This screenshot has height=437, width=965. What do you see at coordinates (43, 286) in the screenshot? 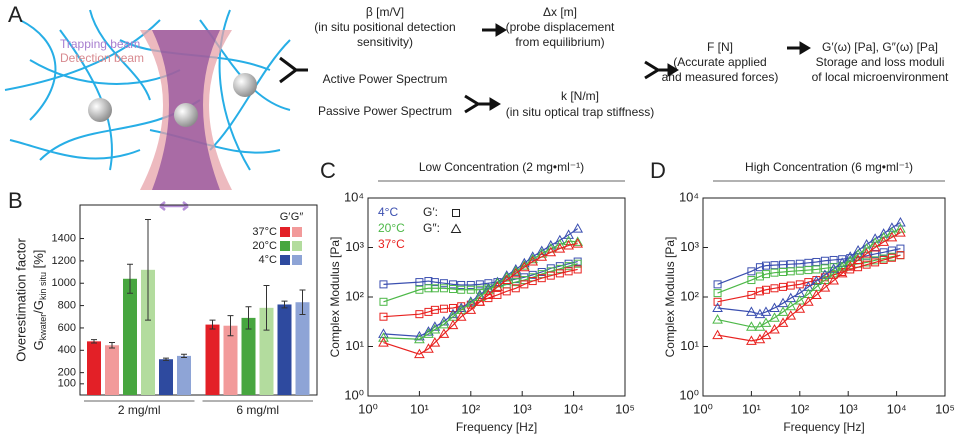
I see `y-axis-label-part: kin situ` at bounding box center [43, 286].